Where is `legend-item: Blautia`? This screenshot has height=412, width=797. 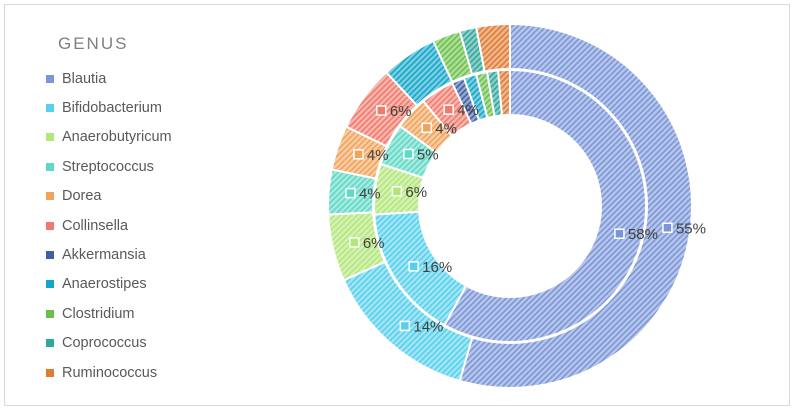 legend-item: Blautia is located at coordinates (109, 78).